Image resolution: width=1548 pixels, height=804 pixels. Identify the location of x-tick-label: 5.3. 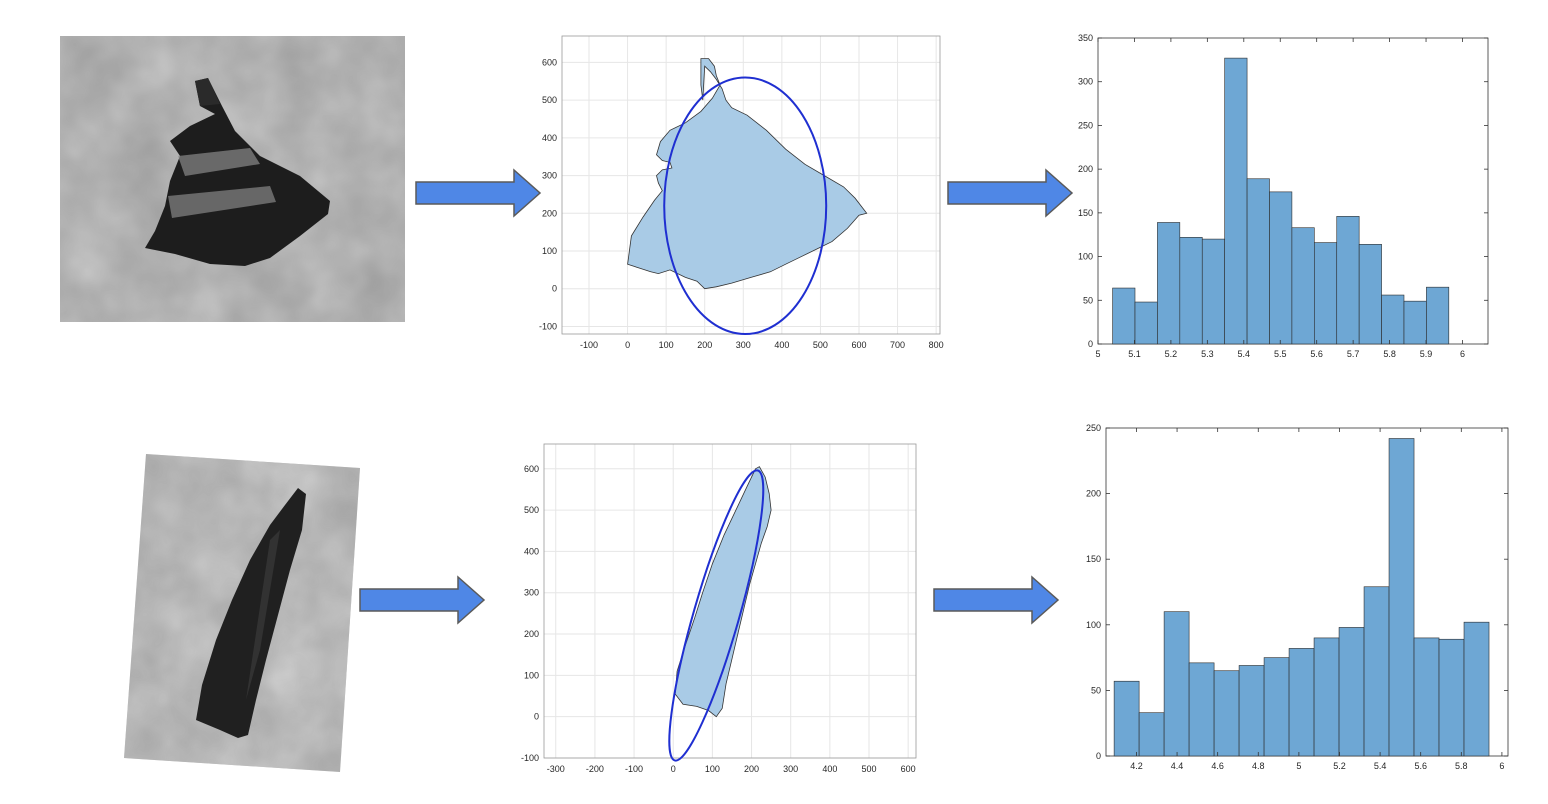
(1207, 353).